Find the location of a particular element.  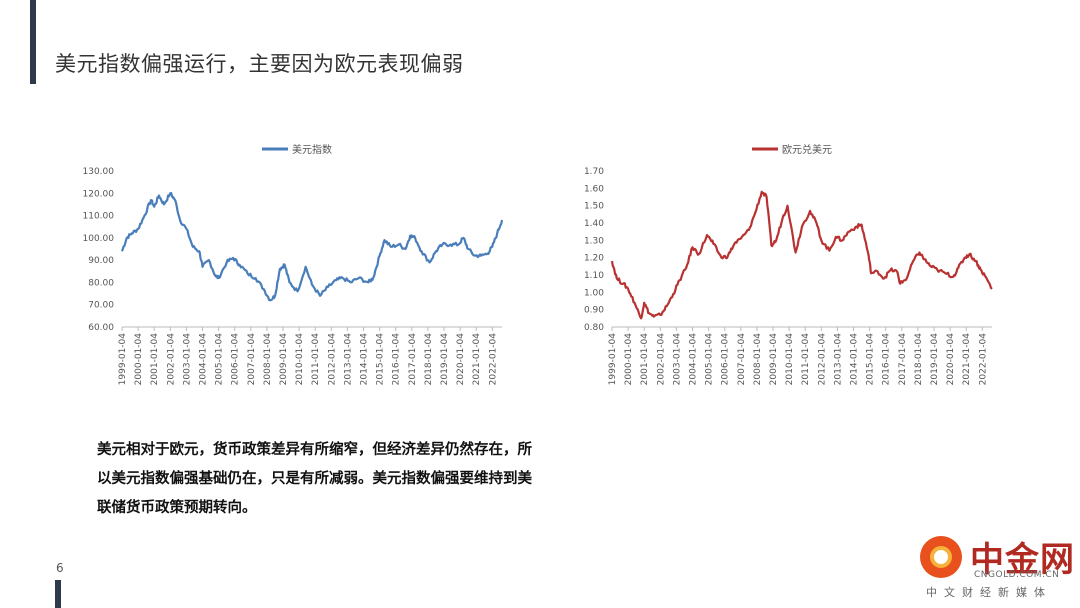

y-tick-label: 1.30 is located at coordinates (594, 241).